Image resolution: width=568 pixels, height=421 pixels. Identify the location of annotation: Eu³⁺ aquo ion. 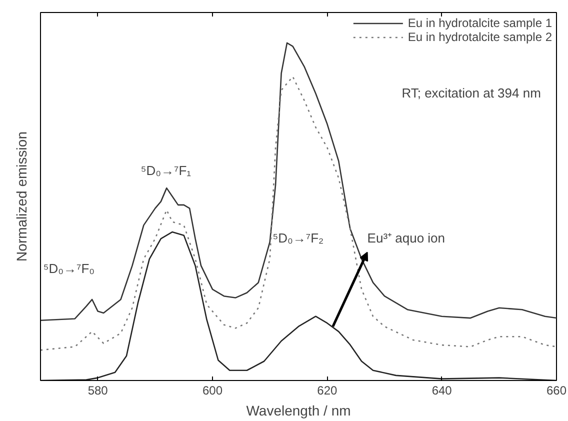
(406, 238).